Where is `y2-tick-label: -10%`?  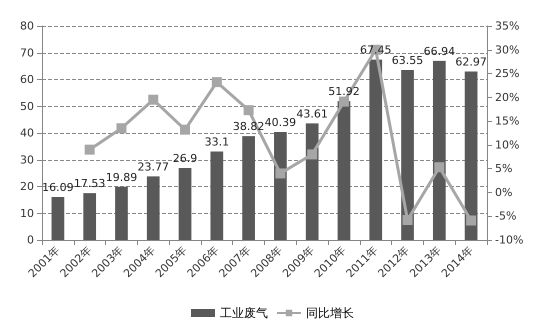 y2-tick-label: -10% is located at coordinates (509, 240).